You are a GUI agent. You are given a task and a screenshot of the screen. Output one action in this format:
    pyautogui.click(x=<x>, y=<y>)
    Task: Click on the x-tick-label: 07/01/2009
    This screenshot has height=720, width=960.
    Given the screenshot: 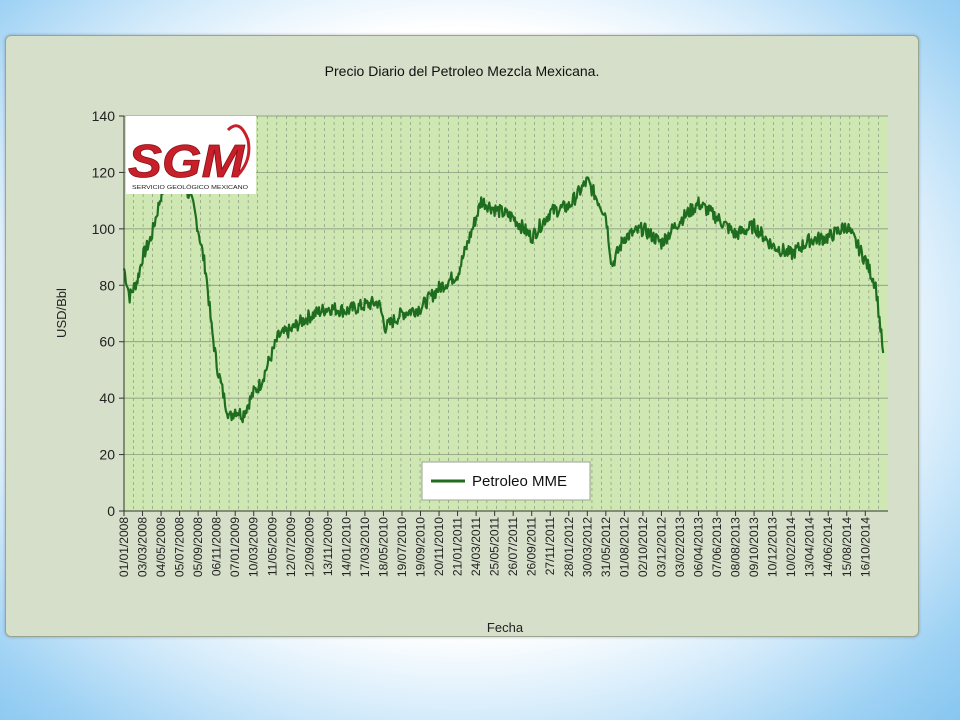 What is the action you would take?
    pyautogui.click(x=235, y=547)
    